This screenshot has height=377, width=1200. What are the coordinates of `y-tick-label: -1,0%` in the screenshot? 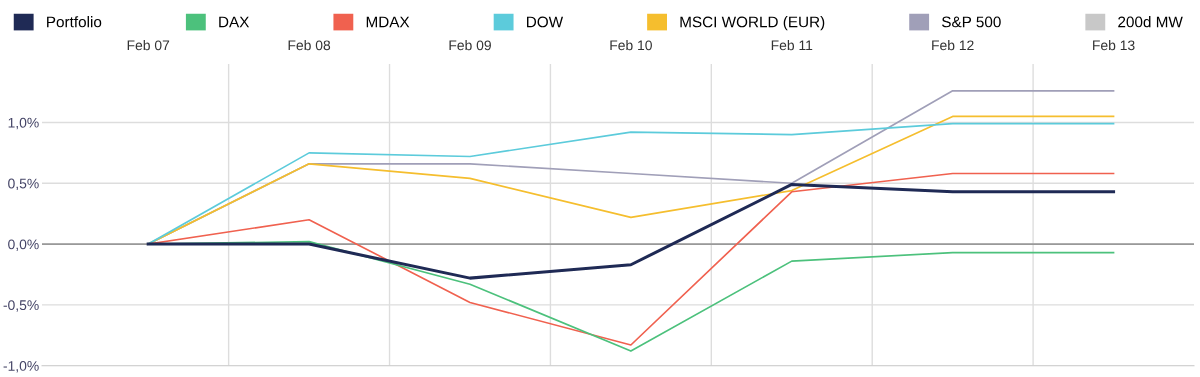 It's located at (21, 367).